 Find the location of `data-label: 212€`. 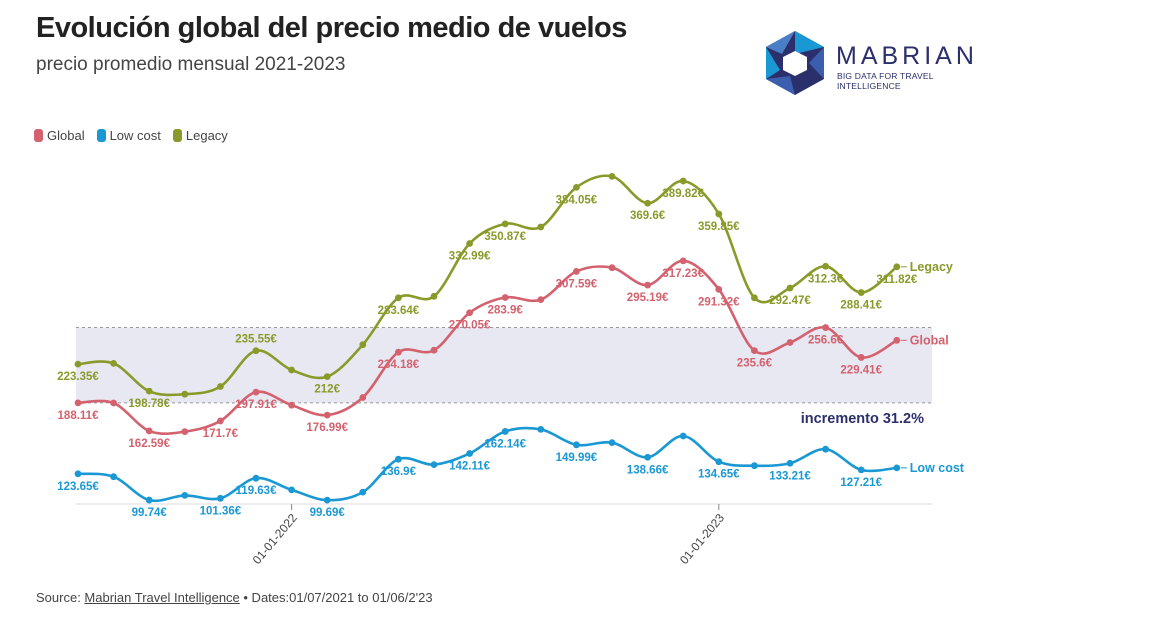

data-label: 212€ is located at coordinates (327, 390).